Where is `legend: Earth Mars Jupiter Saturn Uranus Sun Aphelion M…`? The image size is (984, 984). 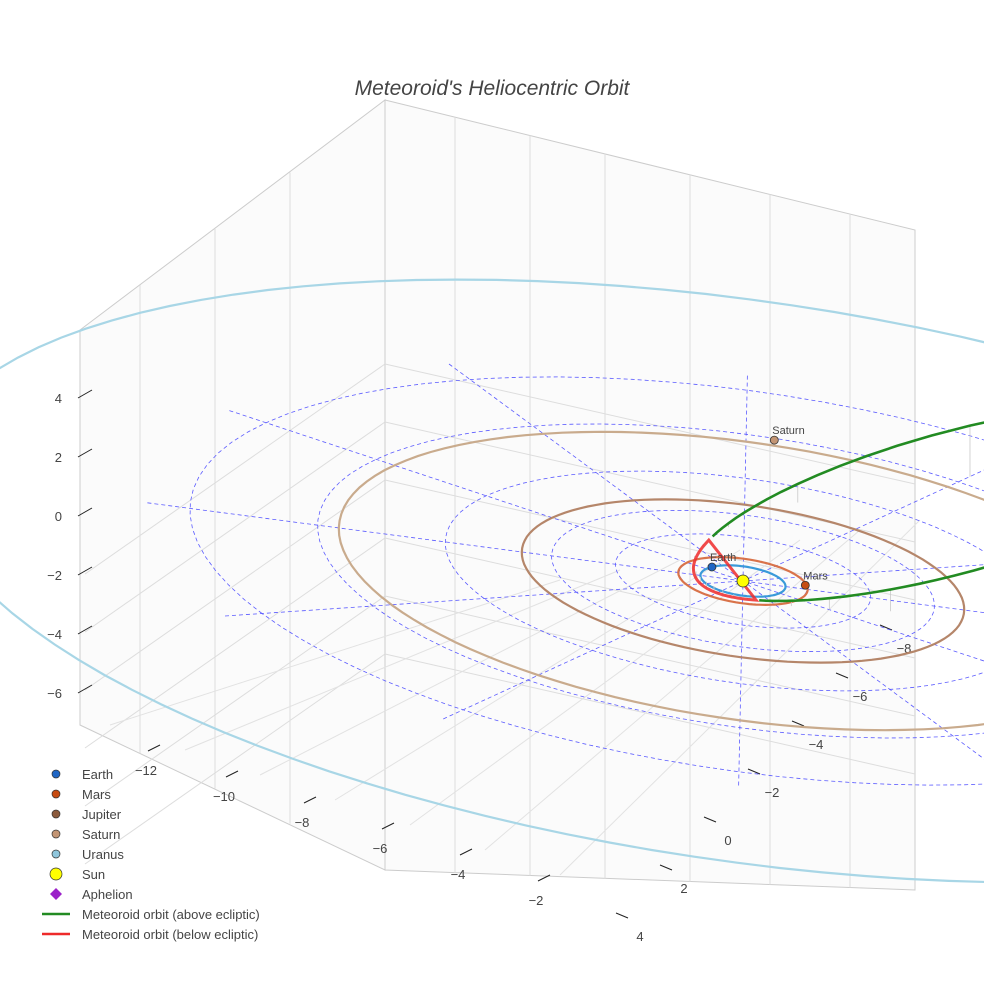
legend: Earth Mars Jupiter Saturn Uranus Sun Aphelion M… is located at coordinates (151, 854).